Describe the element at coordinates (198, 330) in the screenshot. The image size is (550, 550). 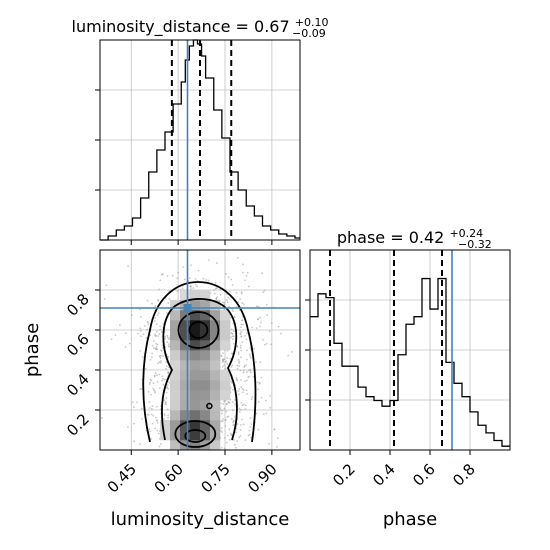
I see `contour-line` at that location.